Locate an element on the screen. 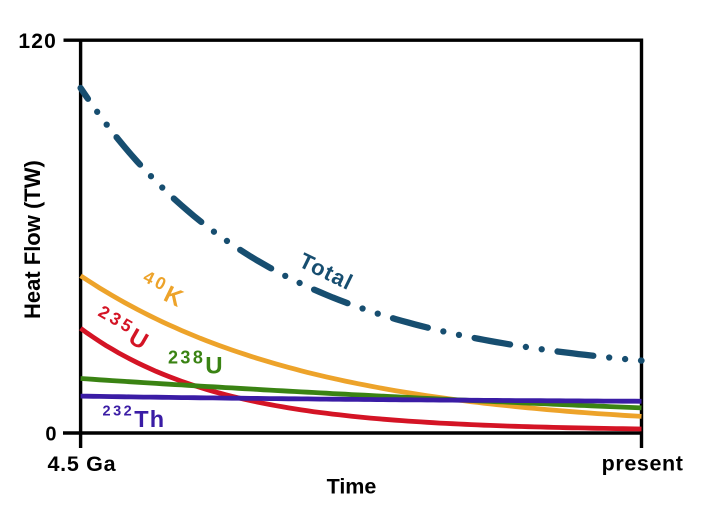 Image resolution: width=706 pixels, height=512 pixels. svg-text: Heat Flow (TW) is located at coordinates (32, 239).